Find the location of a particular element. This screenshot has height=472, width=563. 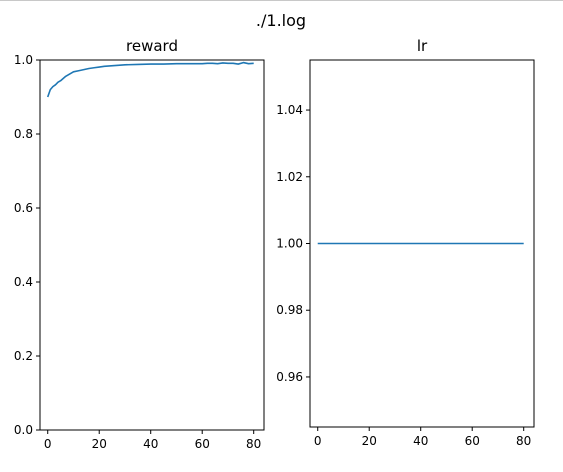

y-tick-label: 0.0 is located at coordinates (23, 430).